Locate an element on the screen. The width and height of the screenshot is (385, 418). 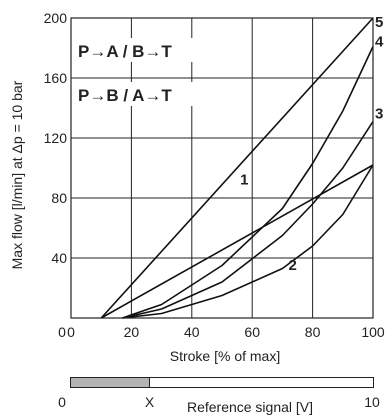
annotation-pab: P→A / B→T is located at coordinates (125, 51).